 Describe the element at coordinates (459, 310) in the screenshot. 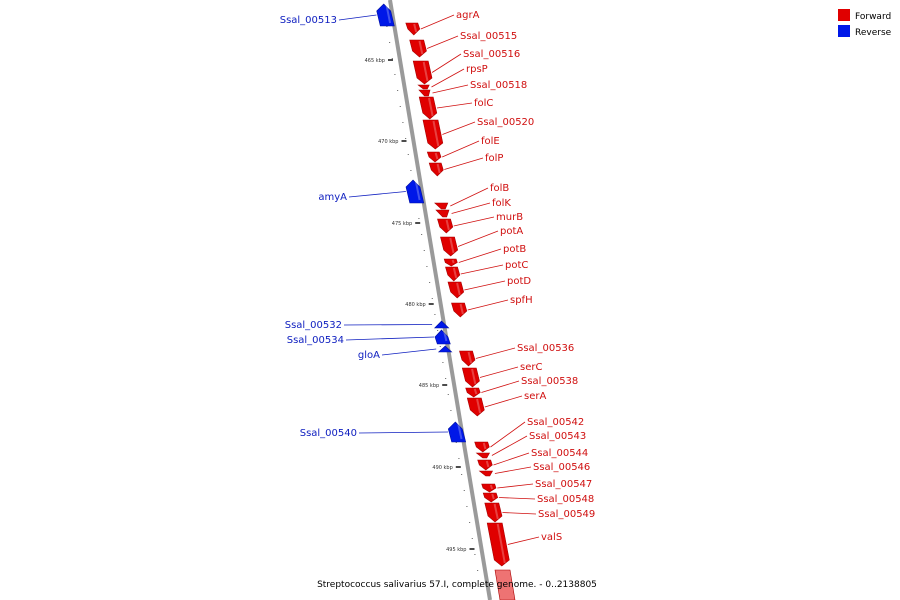

I see `gene-feature-spfh` at that location.